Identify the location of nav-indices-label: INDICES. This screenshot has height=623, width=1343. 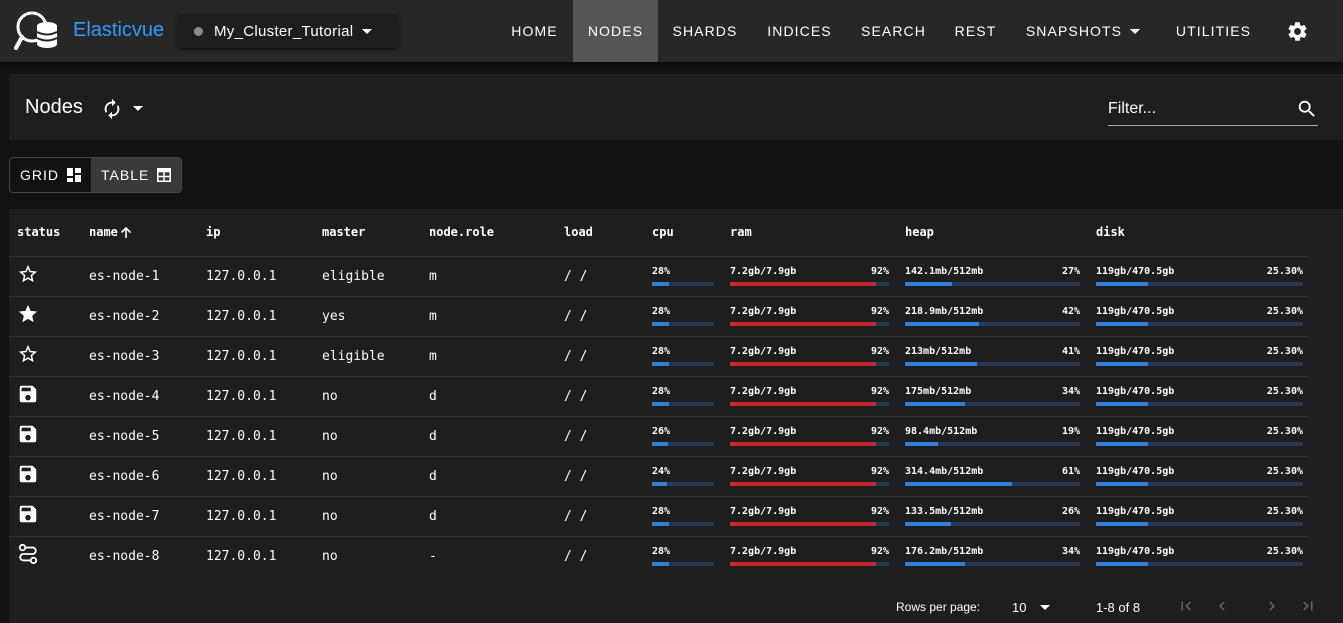
(799, 31).